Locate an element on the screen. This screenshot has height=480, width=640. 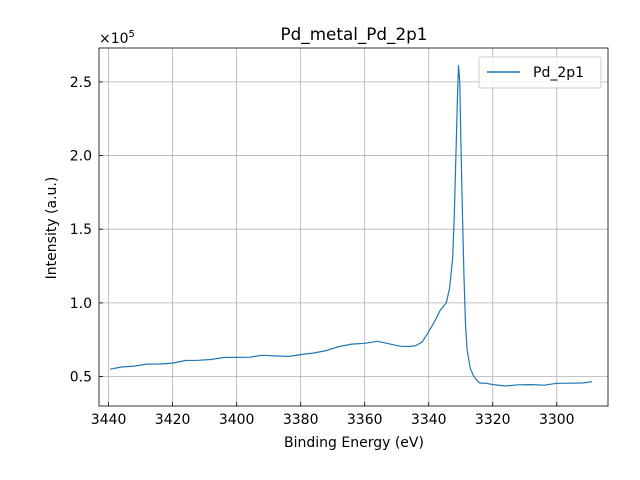
x-tick-label: 3440 is located at coordinates (109, 420).